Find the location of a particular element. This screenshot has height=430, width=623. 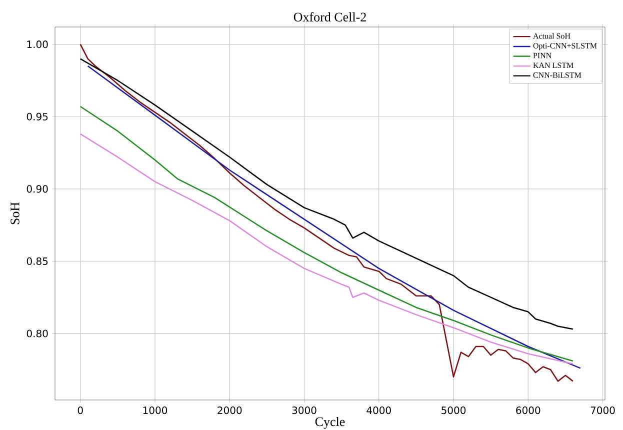

x-tick-label: 0 is located at coordinates (80, 410).